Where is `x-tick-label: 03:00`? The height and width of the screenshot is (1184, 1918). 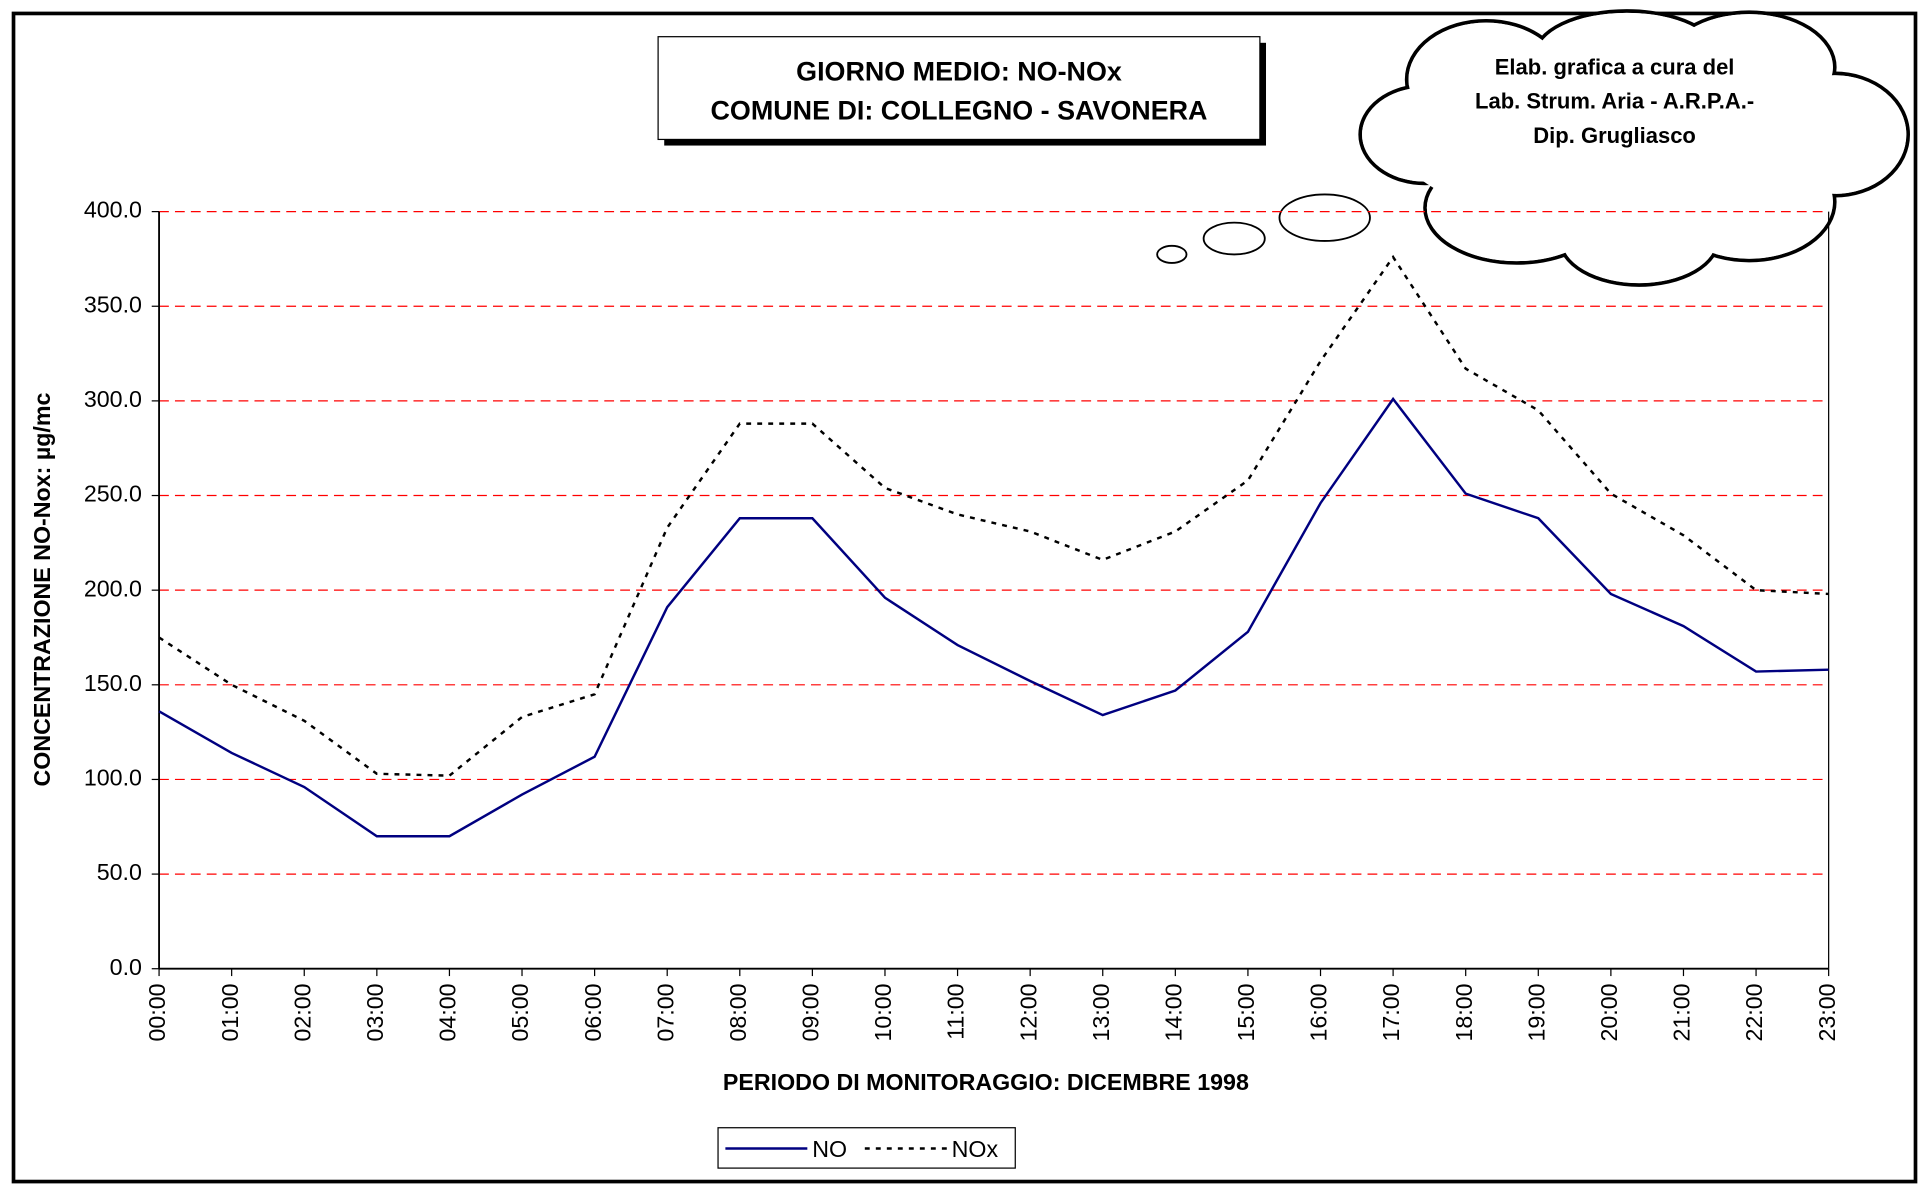 x-tick-label: 03:00 is located at coordinates (375, 1012).